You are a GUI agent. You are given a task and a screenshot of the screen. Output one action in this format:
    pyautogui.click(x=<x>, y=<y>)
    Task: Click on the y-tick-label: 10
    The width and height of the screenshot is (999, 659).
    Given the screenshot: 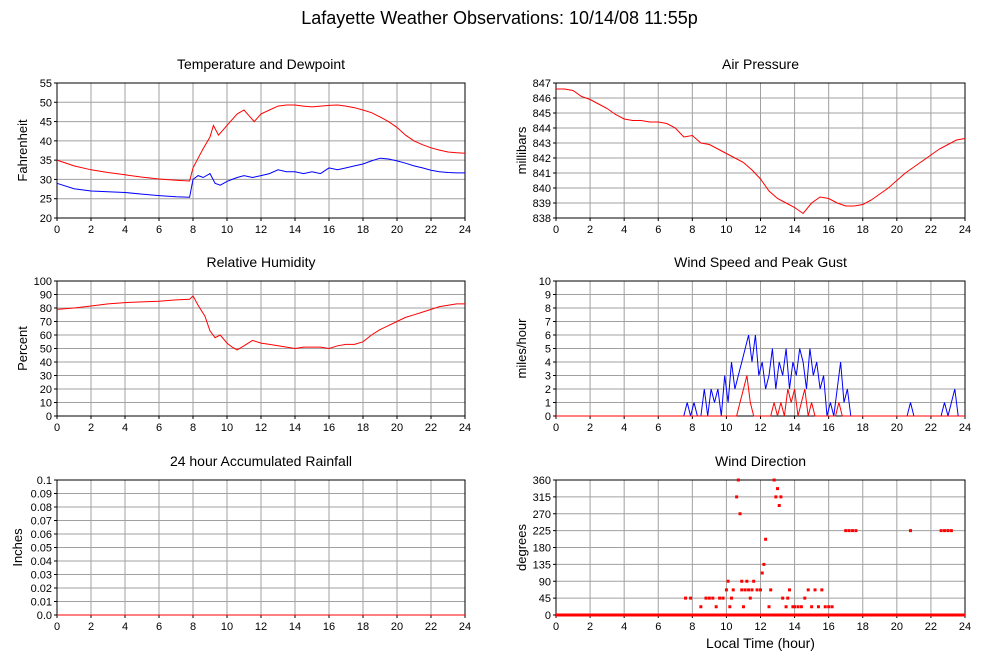 What is the action you would take?
    pyautogui.click(x=545, y=282)
    